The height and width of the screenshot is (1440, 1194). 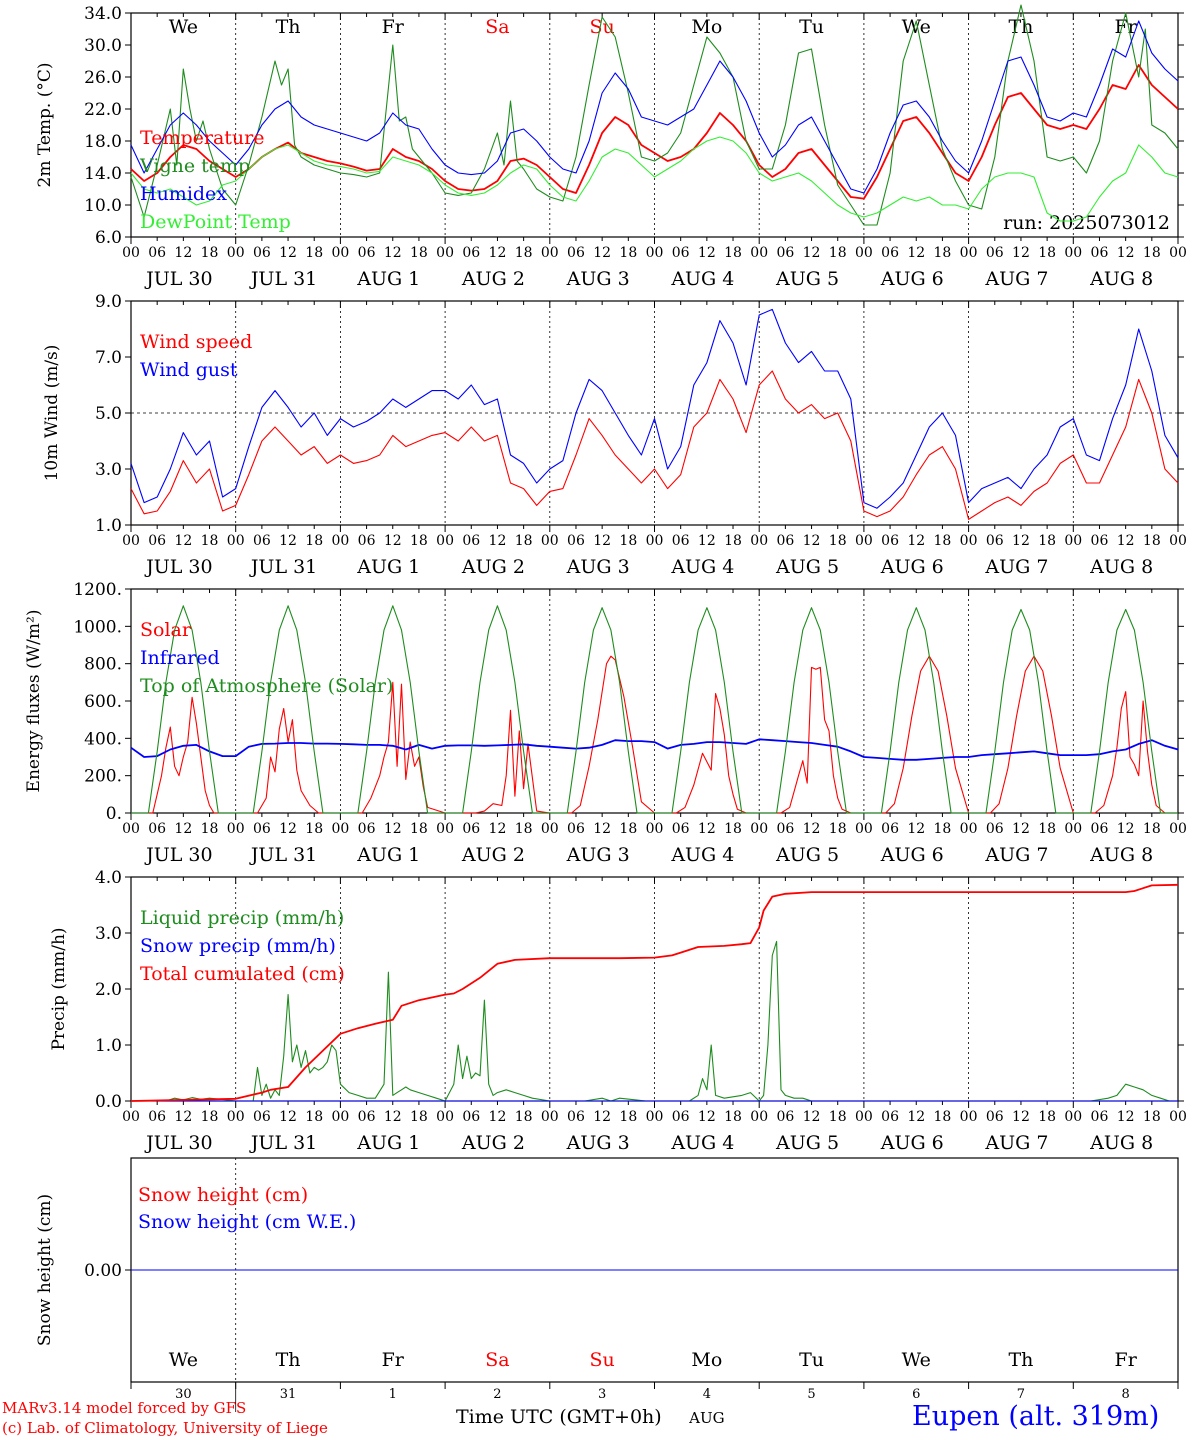 I want to click on legend-entry: Infrared, so click(x=180, y=658).